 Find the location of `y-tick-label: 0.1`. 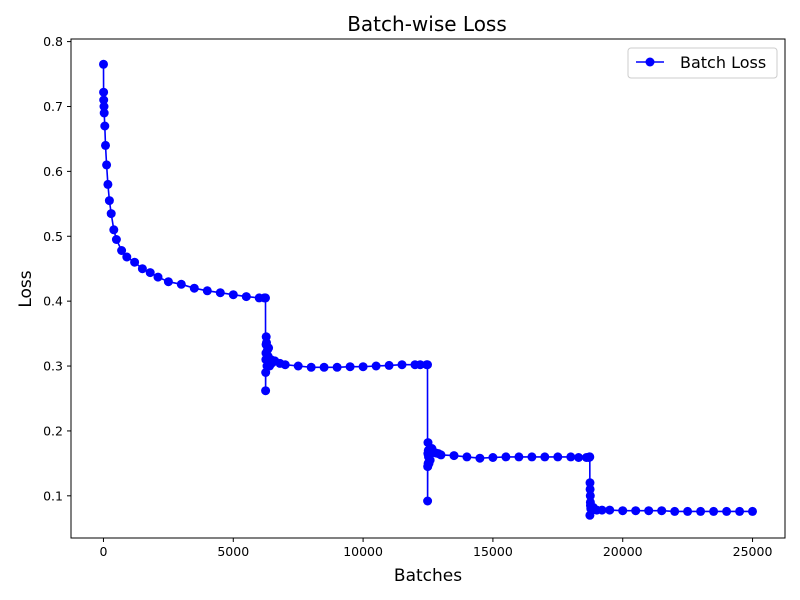

y-tick-label: 0.1 is located at coordinates (53, 495).